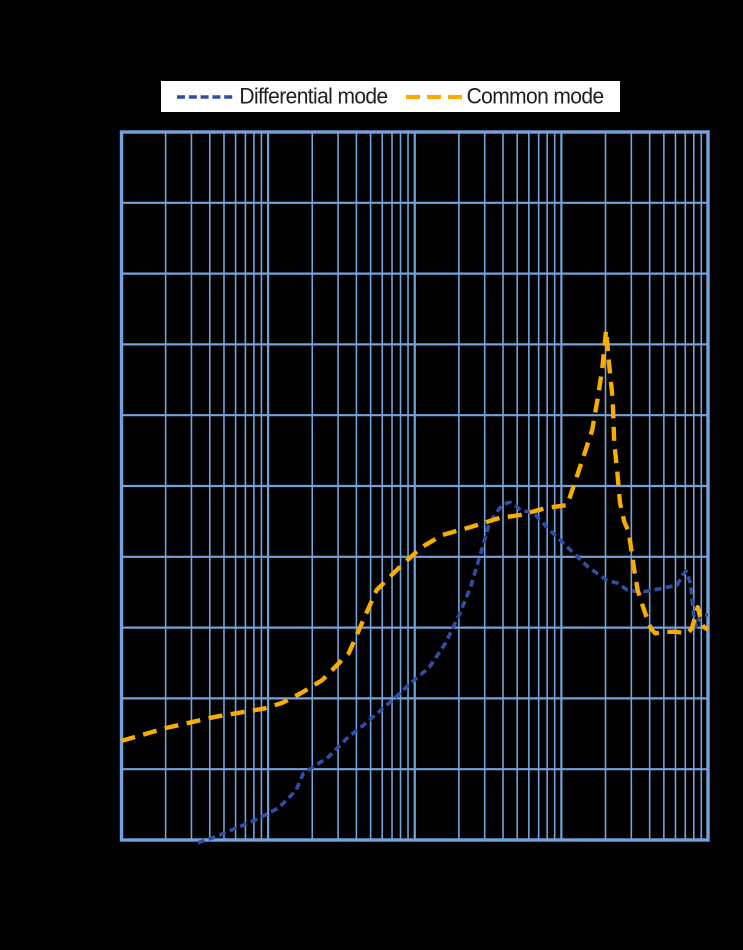 The width and height of the screenshot is (743, 950). I want to click on legend: Differential mode Common mode, so click(390, 96).